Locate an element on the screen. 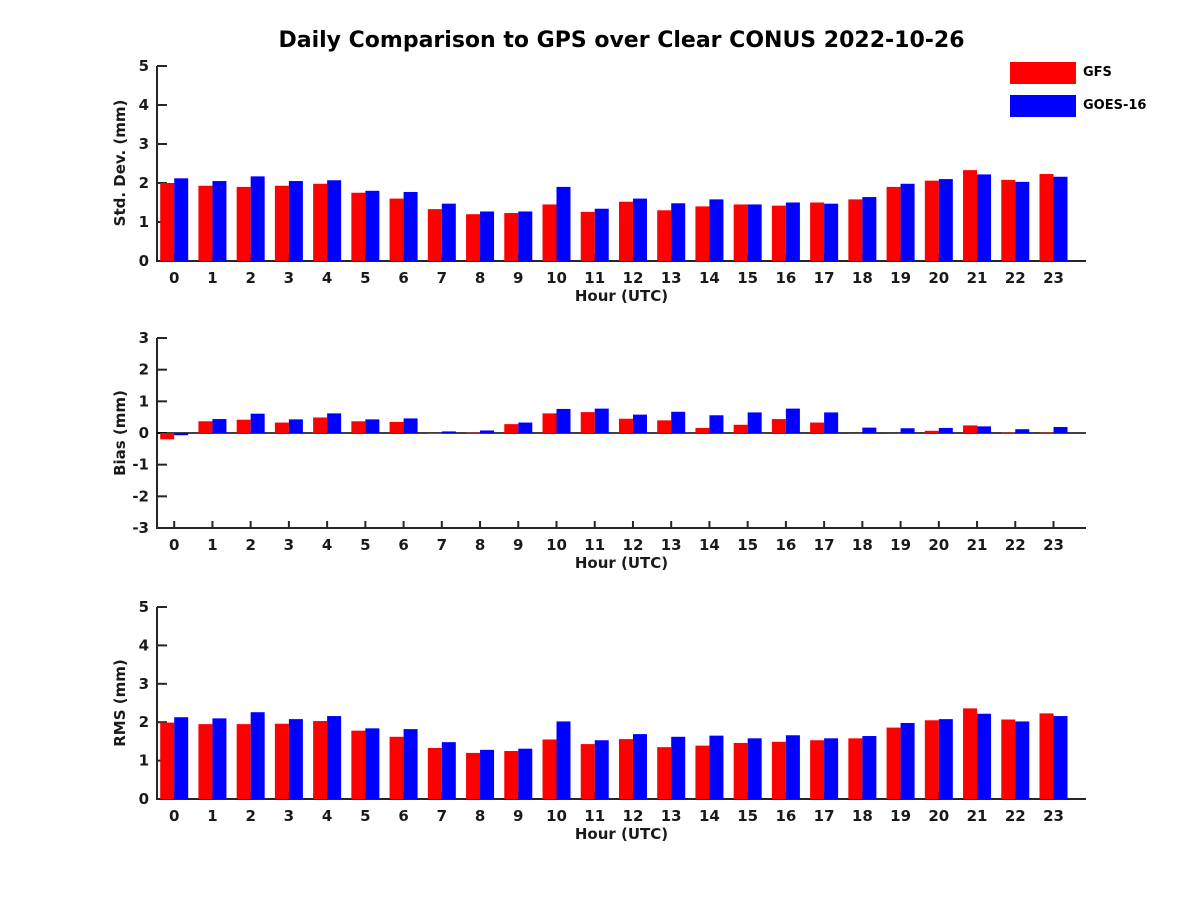 This screenshot has width=1200, height=900. y-tick-label-rms: 1 is located at coordinates (144, 761).